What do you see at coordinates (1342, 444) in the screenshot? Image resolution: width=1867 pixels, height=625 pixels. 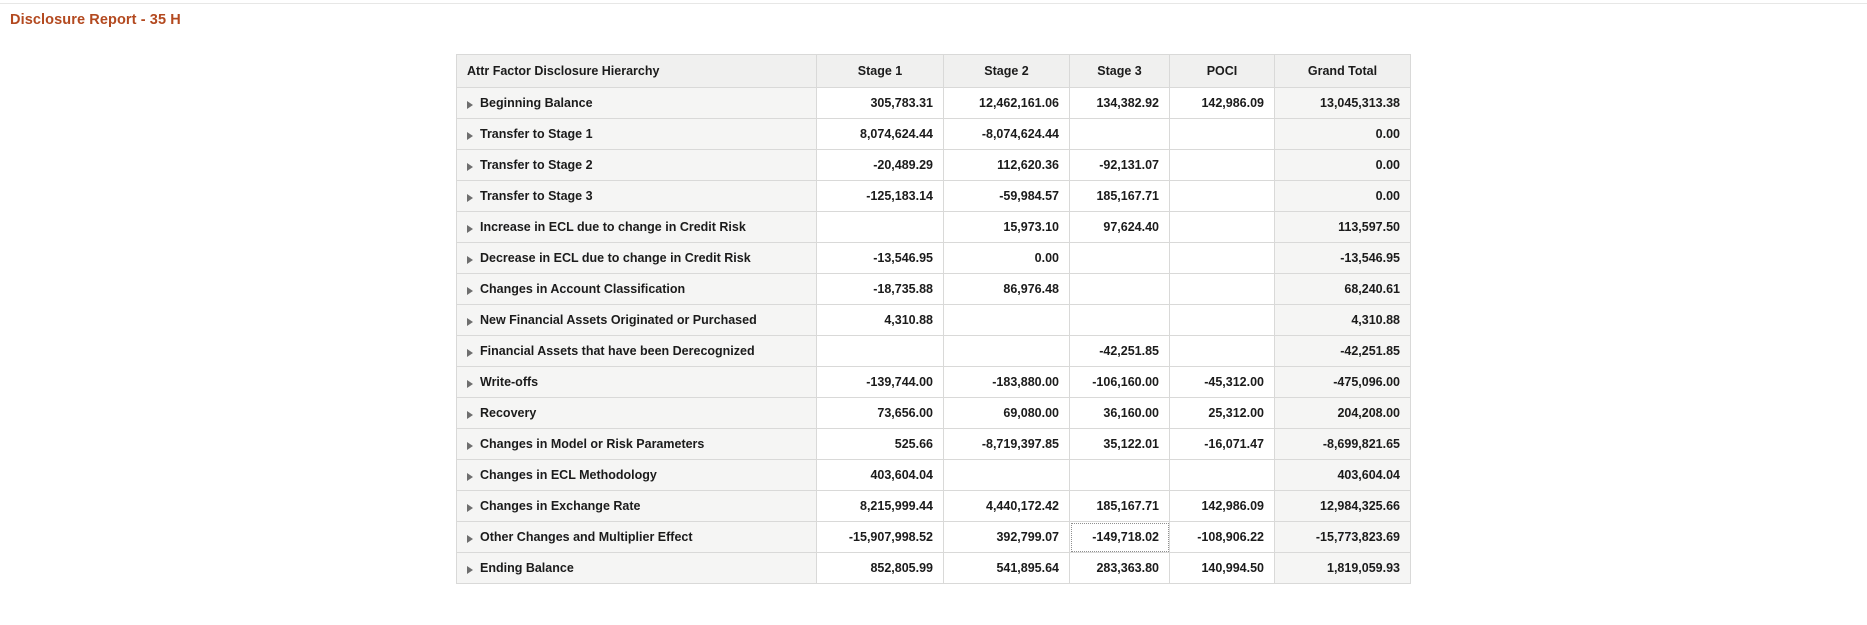 I see `value-cell: -8,699,821.65` at bounding box center [1342, 444].